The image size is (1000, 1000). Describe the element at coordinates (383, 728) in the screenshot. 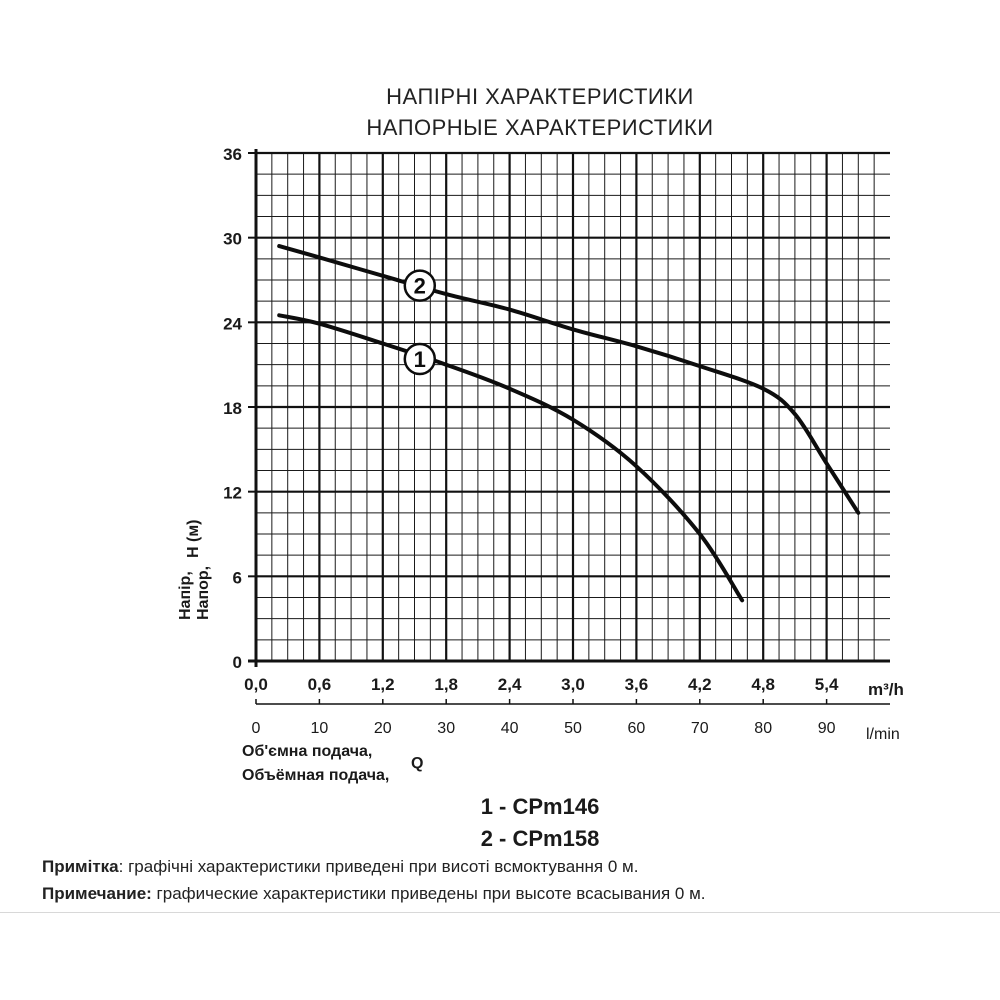

I see `x-tick-label-lmin: 20` at that location.